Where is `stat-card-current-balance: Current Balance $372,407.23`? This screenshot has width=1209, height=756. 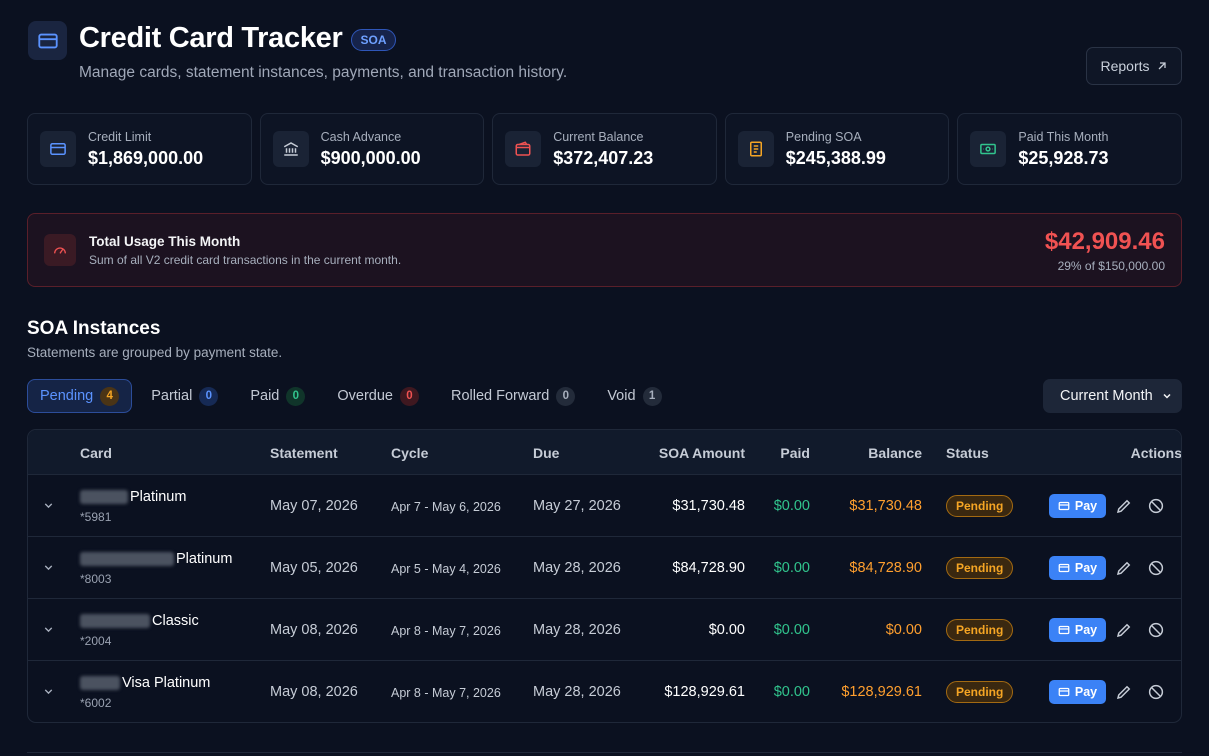
stat-card-current-balance: Current Balance $372,407.23 is located at coordinates (604, 149).